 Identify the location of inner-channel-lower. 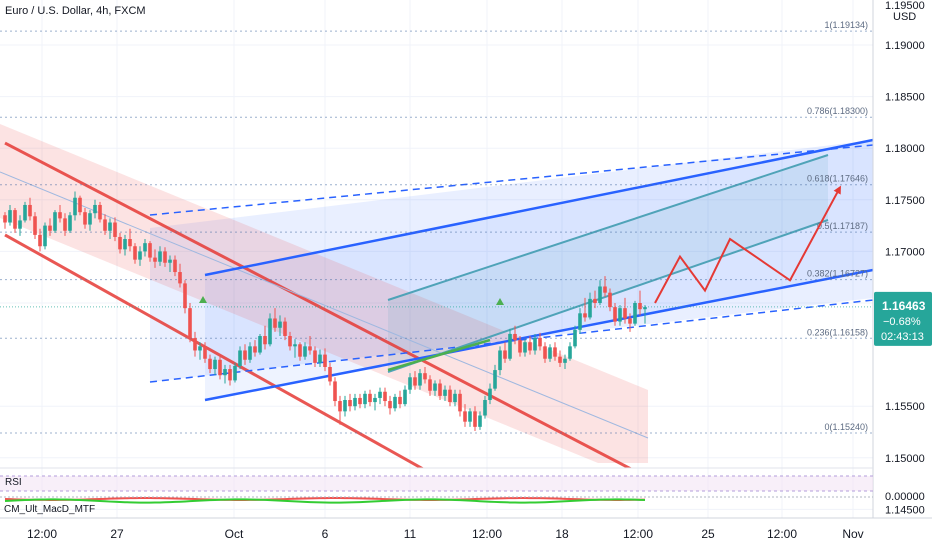
(608, 296).